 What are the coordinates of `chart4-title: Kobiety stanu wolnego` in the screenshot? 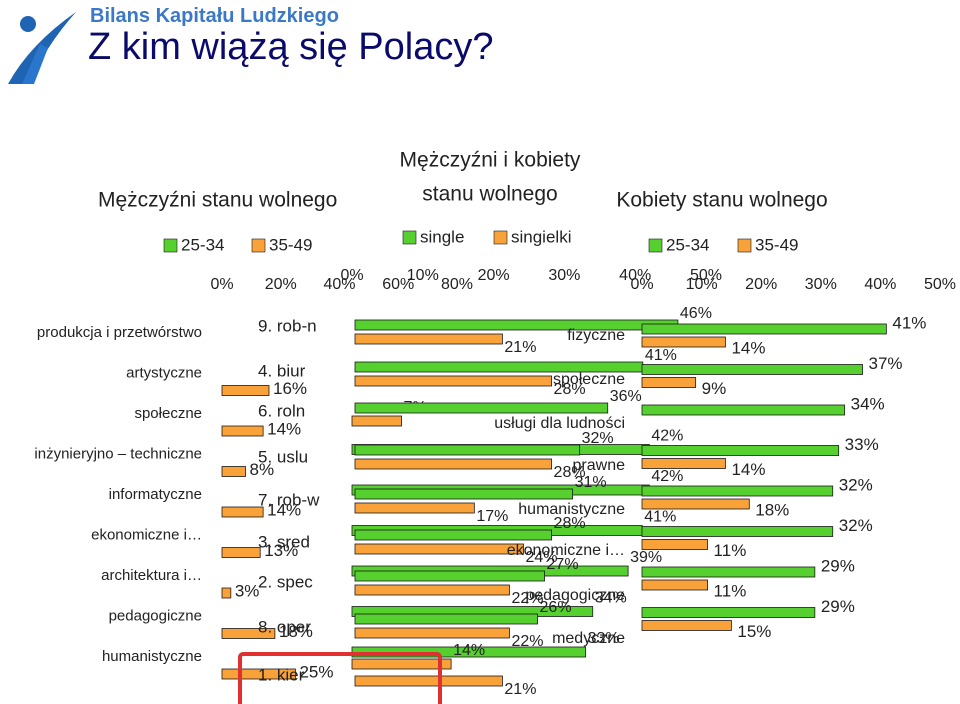 It's located at (721, 200).